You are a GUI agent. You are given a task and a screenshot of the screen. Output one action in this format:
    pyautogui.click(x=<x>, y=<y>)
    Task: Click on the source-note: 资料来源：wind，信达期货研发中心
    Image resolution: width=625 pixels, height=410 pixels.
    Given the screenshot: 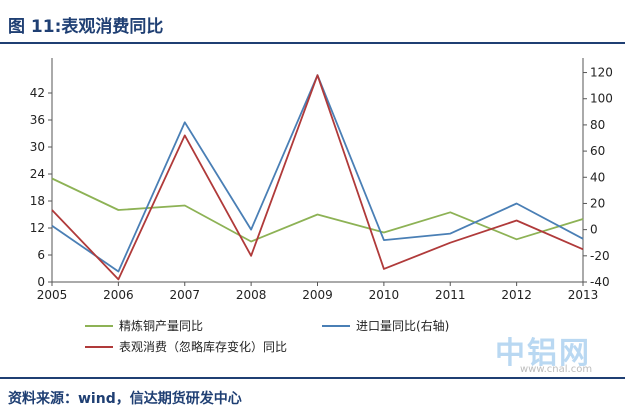 What is the action you would take?
    pyautogui.click(x=125, y=399)
    